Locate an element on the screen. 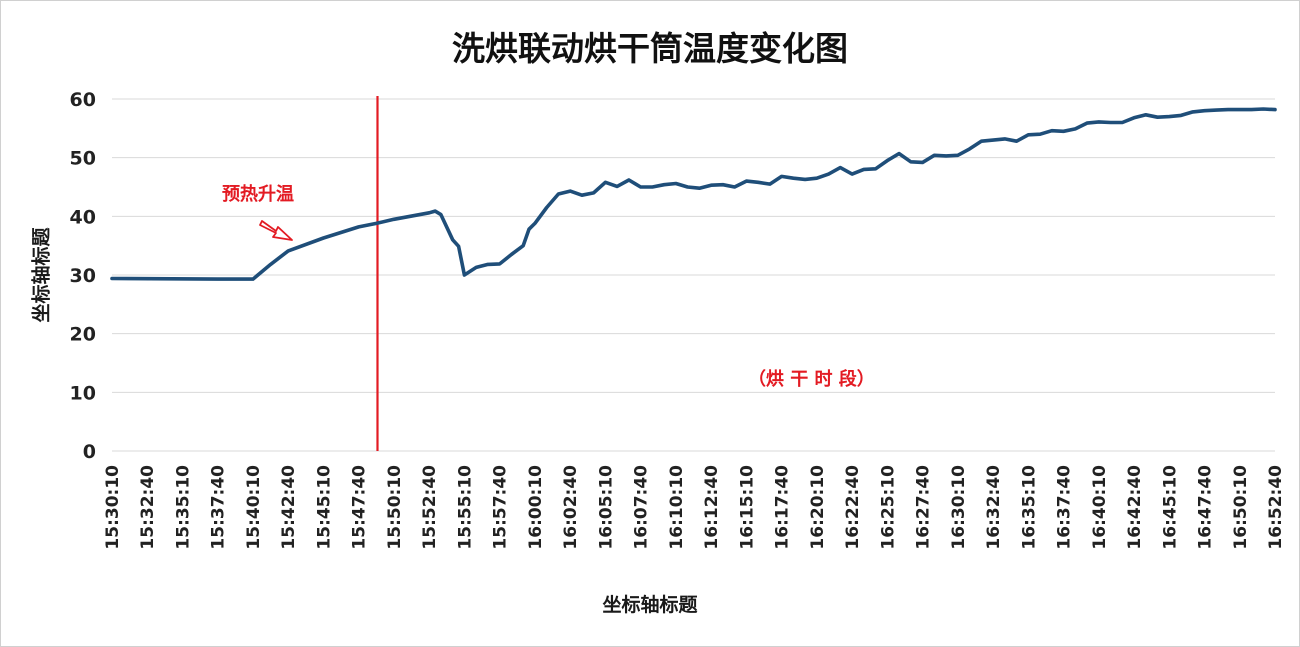  x-tick-label: 15:32:40 is located at coordinates (148, 507).